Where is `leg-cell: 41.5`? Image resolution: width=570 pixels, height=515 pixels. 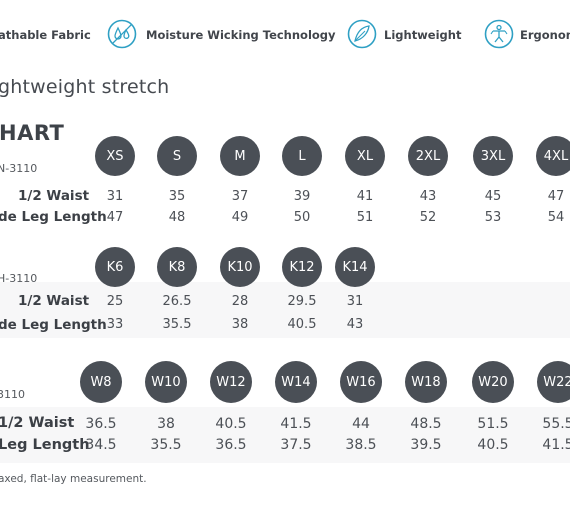
leg-cell: 41.5 is located at coordinates (556, 445).